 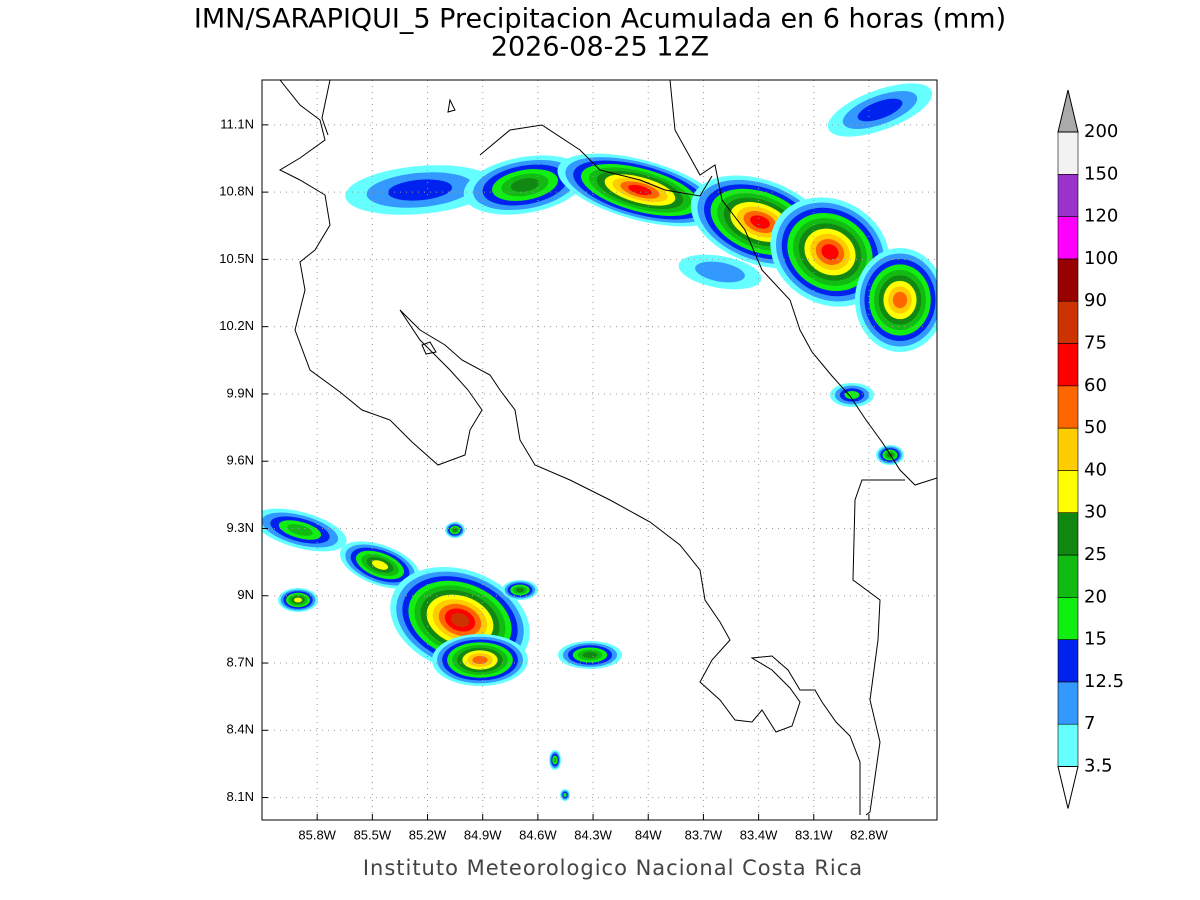 I want to click on colorbar-label: 30, so click(x=1095, y=512).